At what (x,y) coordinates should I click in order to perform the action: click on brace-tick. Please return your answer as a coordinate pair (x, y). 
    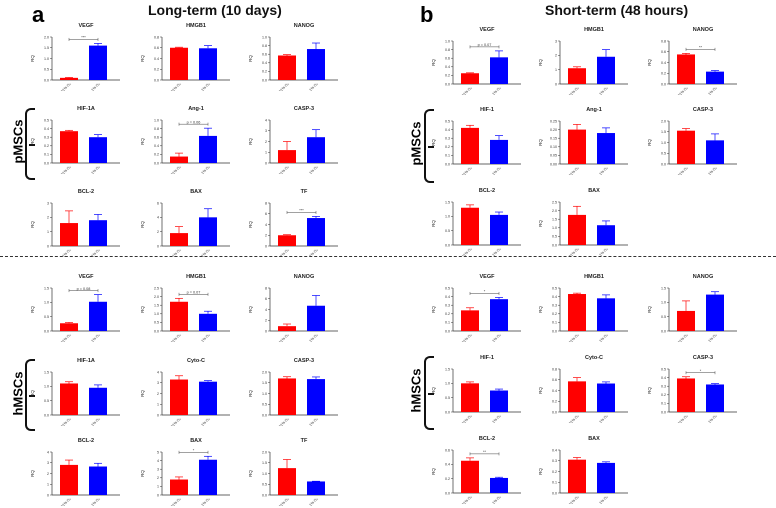
    Looking at the image, I should click on (431, 147).